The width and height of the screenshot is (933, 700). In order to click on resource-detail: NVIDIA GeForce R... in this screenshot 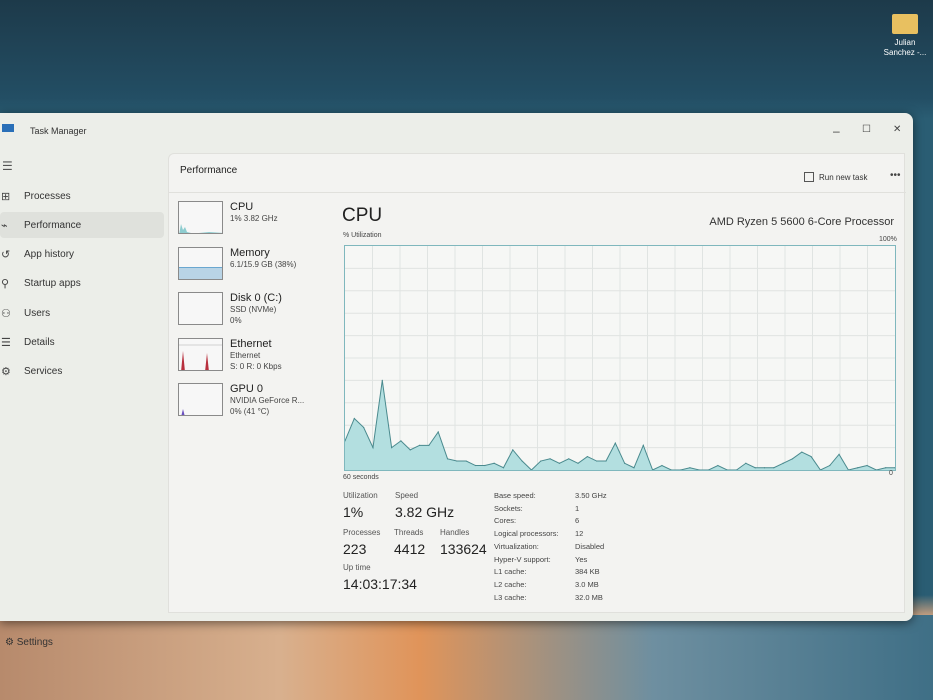, I will do `click(267, 400)`.